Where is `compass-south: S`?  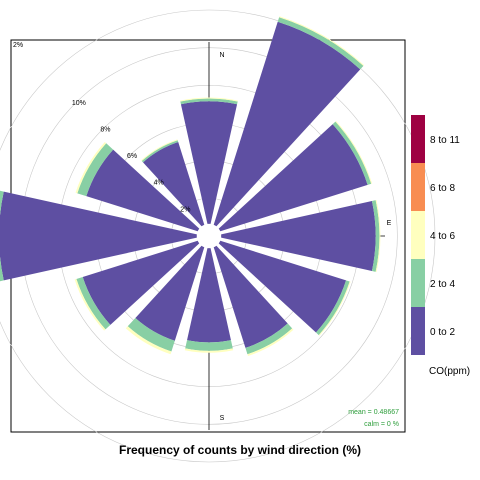
compass-south: S is located at coordinates (222, 418).